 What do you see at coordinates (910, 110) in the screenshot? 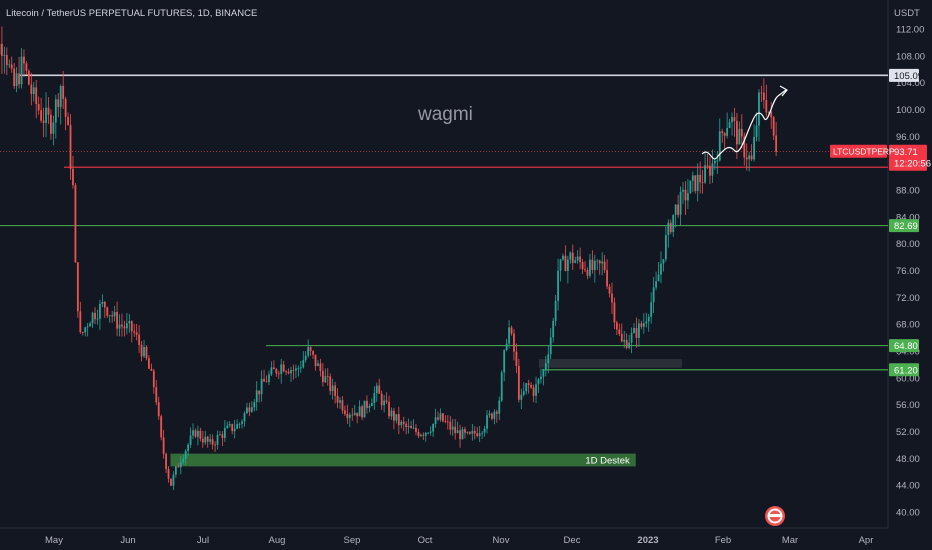
I see `y-tick-label: 100.00` at bounding box center [910, 110].